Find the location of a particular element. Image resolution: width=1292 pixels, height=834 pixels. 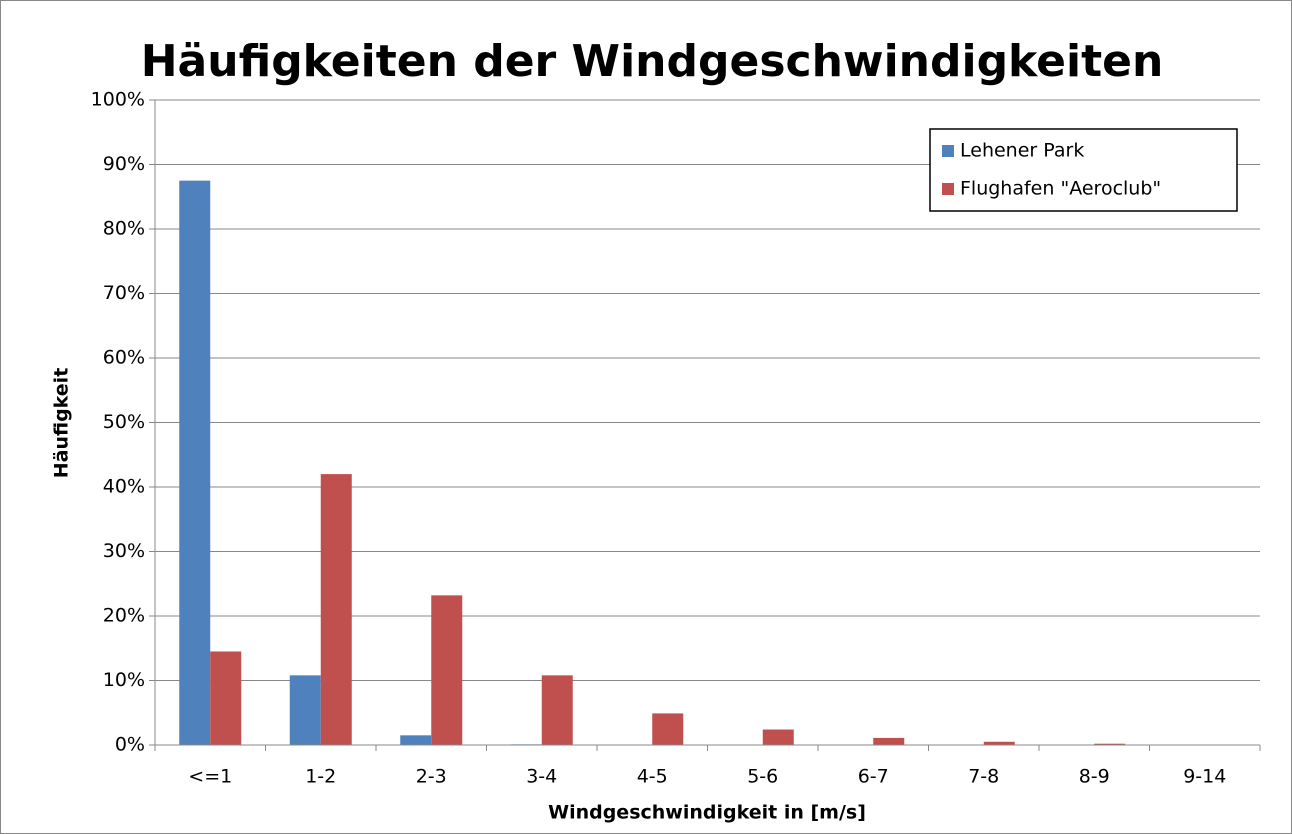

x-tick-label: 7-8 is located at coordinates (983, 777).